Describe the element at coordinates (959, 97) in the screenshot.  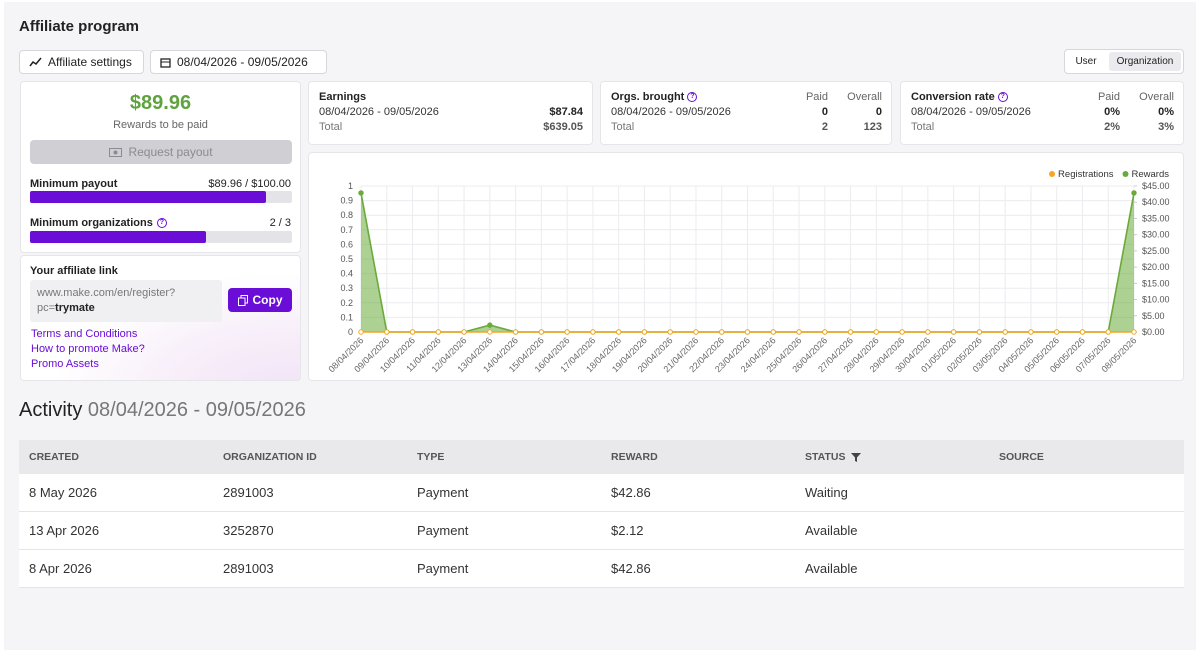
I see `stat-title: Conversion rate?` at that location.